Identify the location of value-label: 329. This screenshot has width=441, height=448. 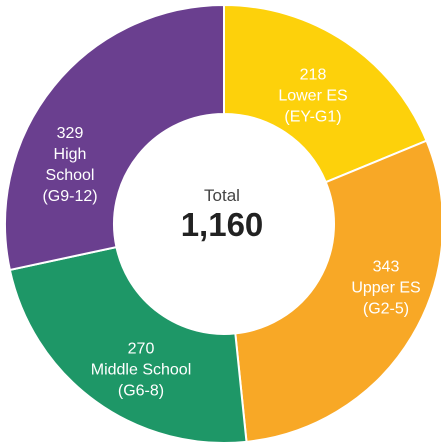
(70, 133).